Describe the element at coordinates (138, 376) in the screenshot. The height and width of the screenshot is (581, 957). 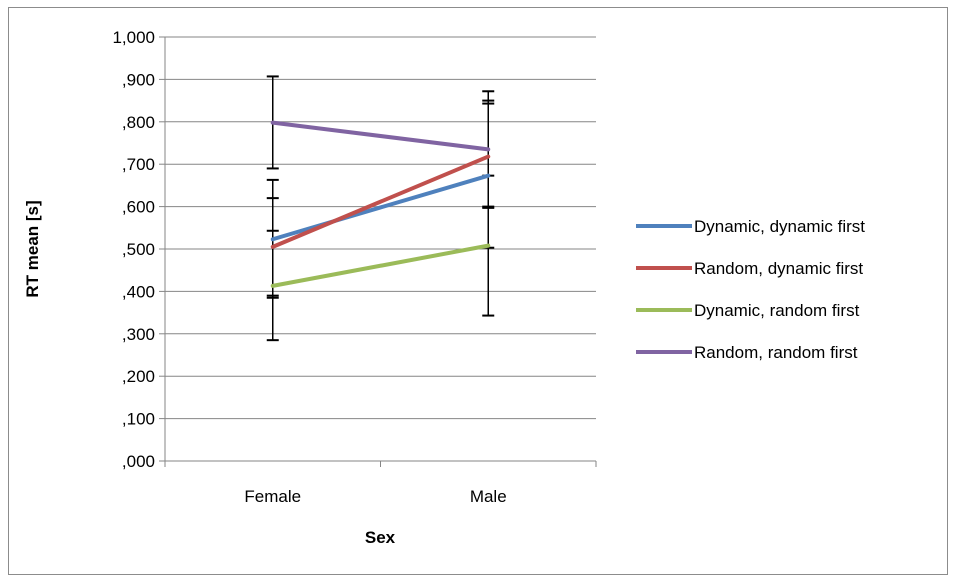
I see `y-tick-label: ,200` at that location.